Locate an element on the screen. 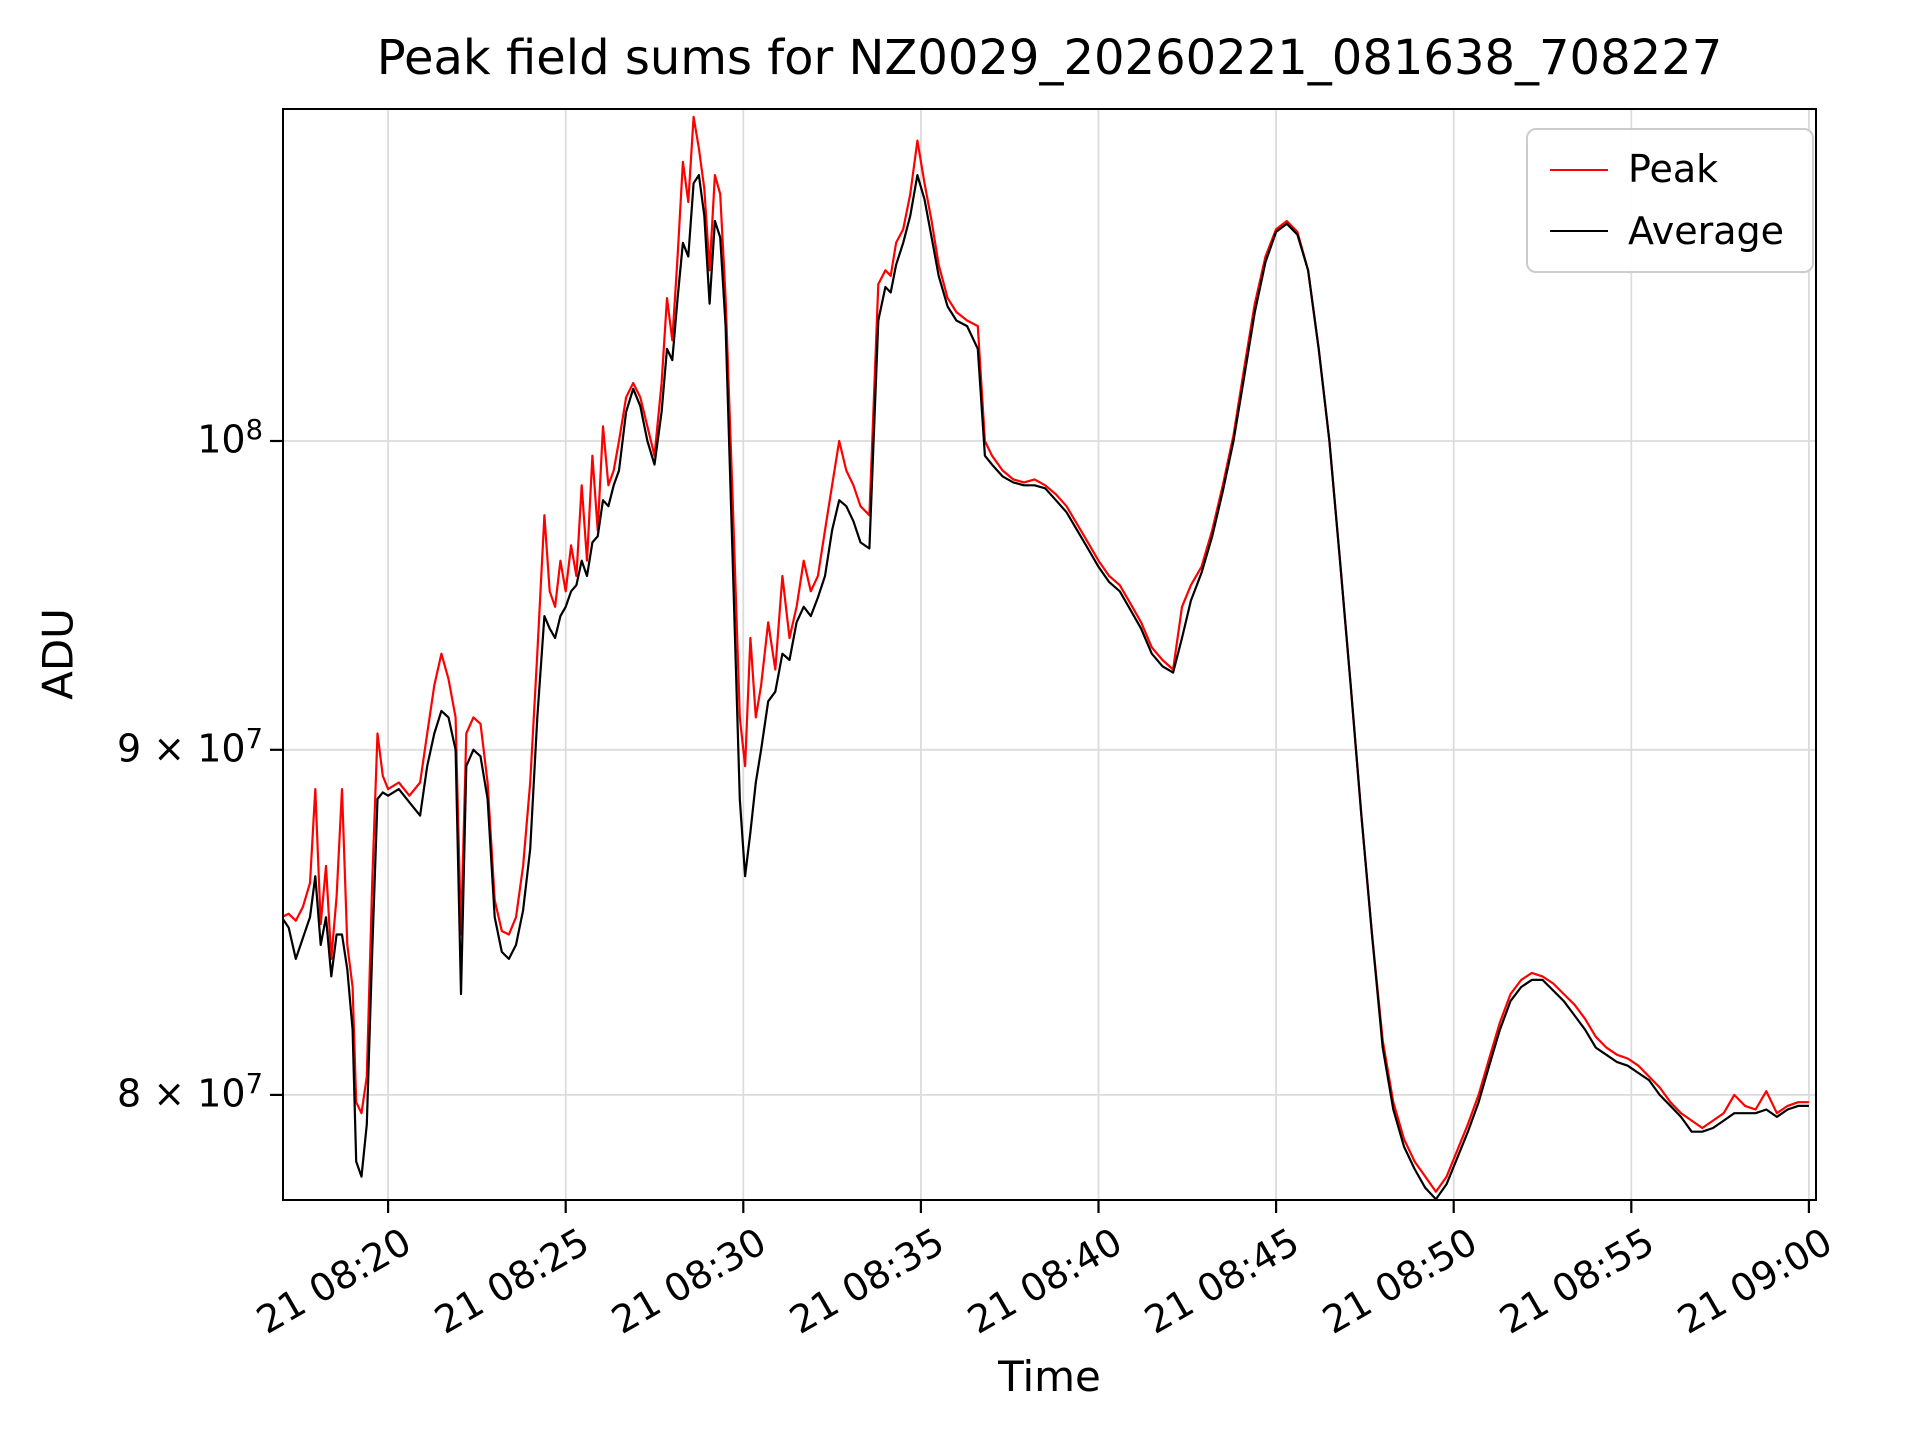  legend-entry-peak: Peak is located at coordinates (1666, 170).